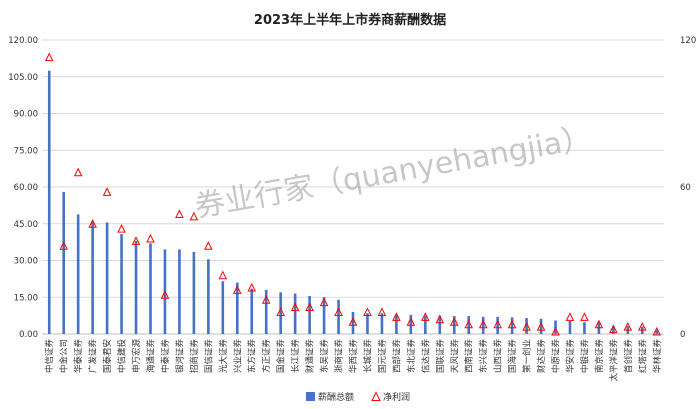 The image size is (700, 409). Describe the element at coordinates (411, 356) in the screenshot. I see `category-label: 东北证券` at that location.